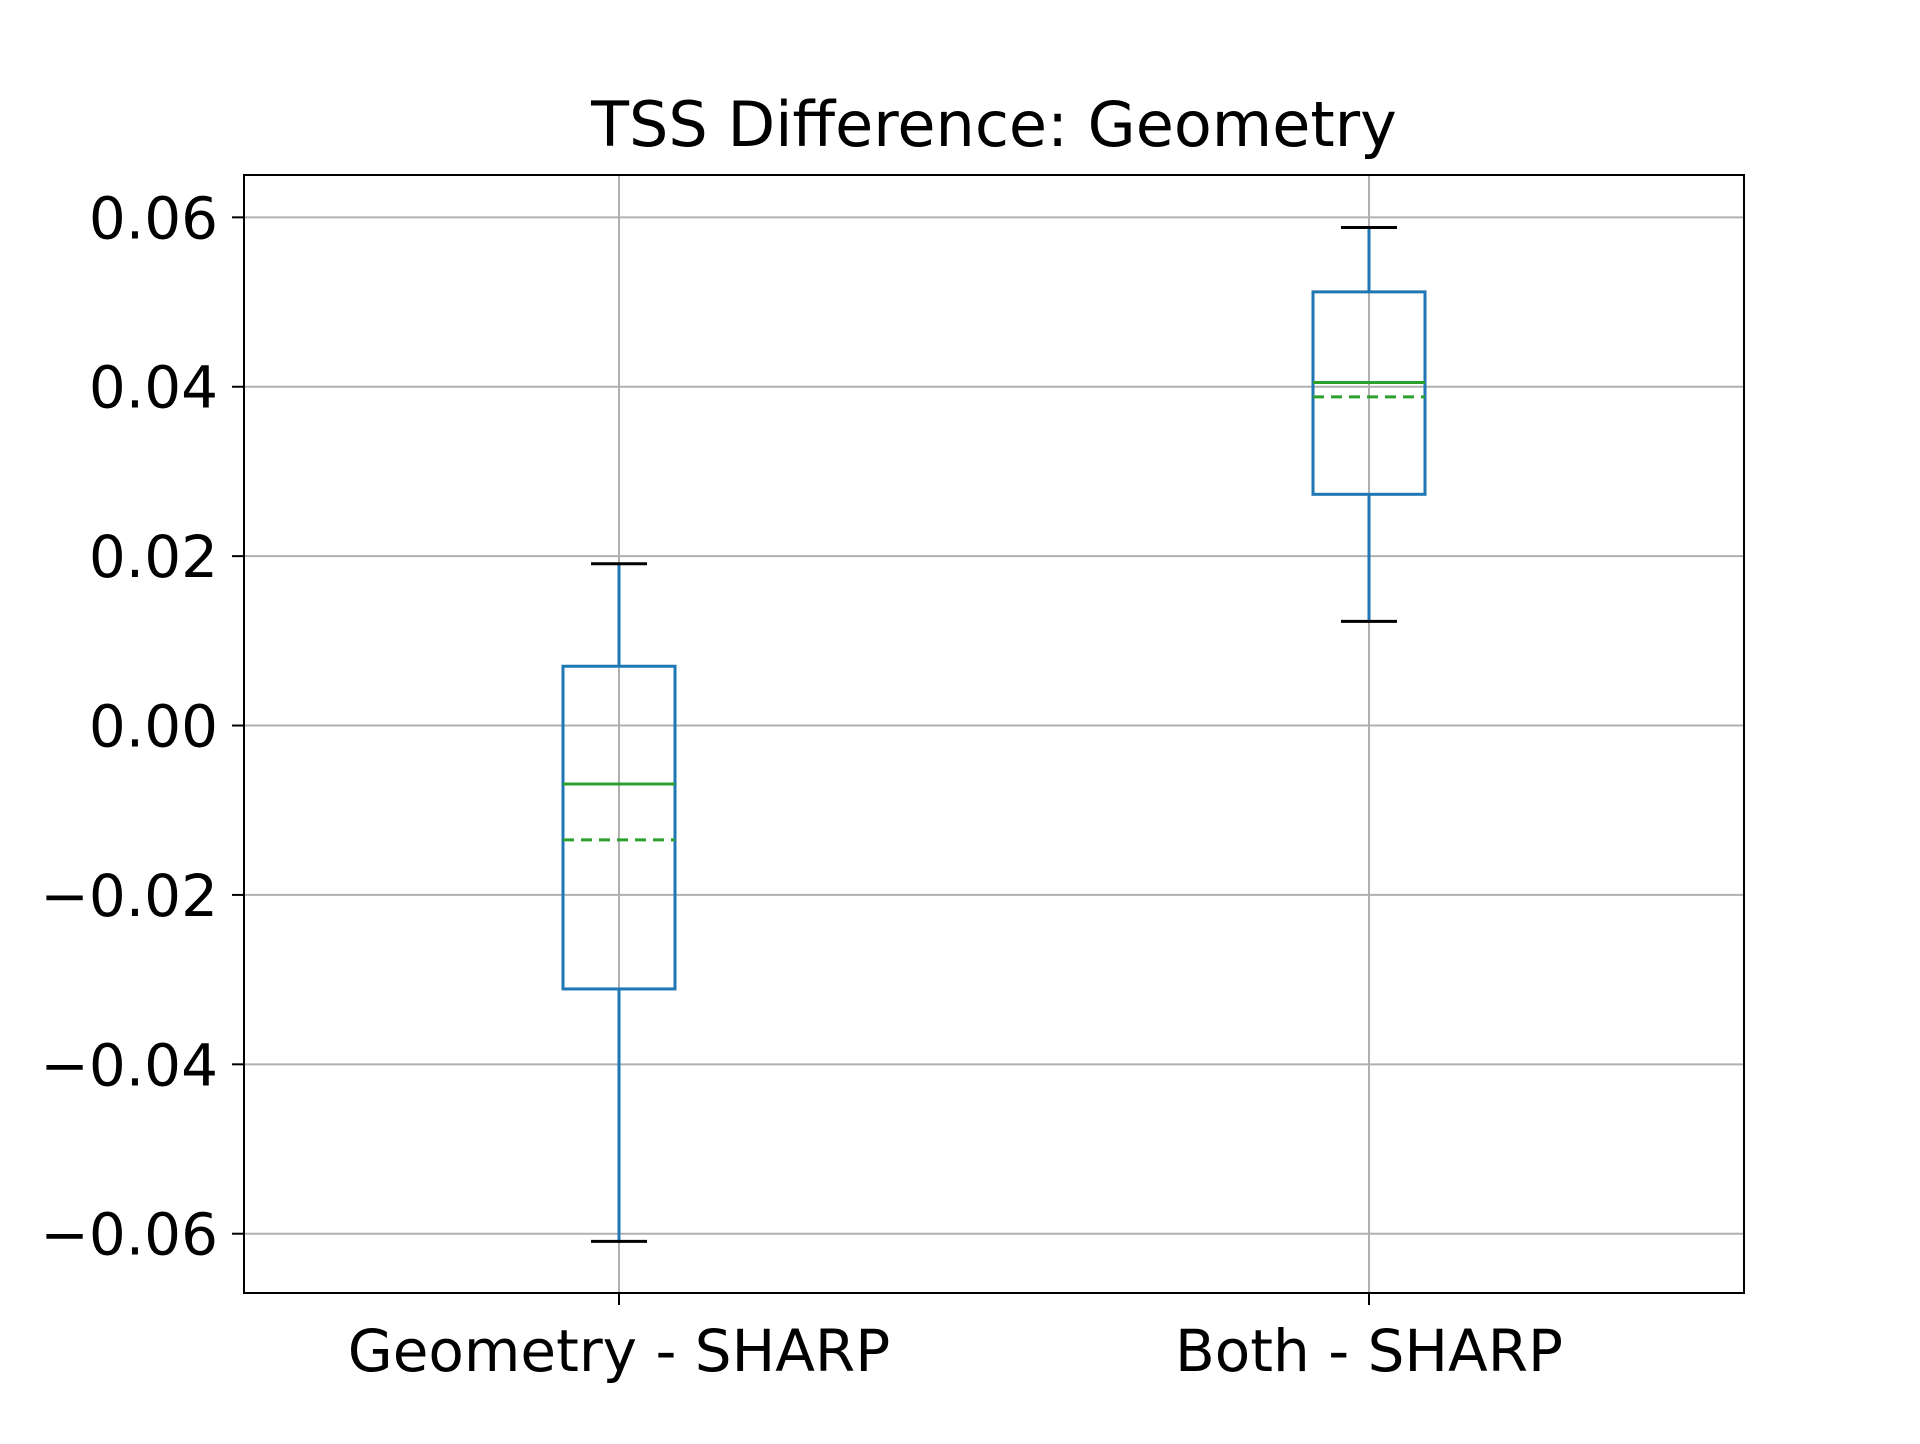 The height and width of the screenshot is (1444, 1920). What do you see at coordinates (1369, 1351) in the screenshot?
I see `x-tick-label: Both - SHARP` at bounding box center [1369, 1351].